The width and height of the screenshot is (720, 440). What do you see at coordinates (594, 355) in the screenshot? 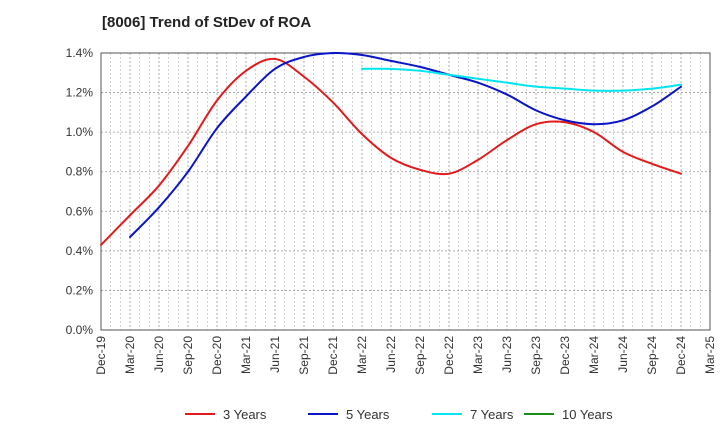
I see `x-tick-label: Mar-24` at bounding box center [594, 355].